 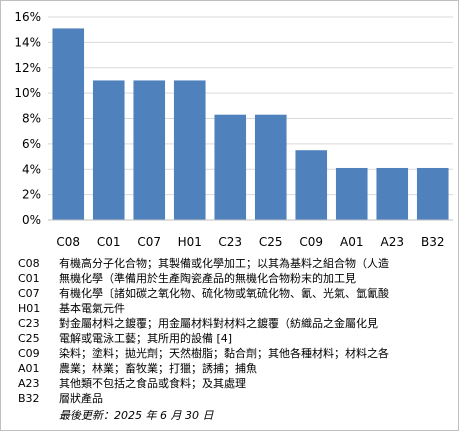 What do you see at coordinates (207, 278) in the screenshot?
I see `legend-description: 無機化學（準備用於生產陶瓷產品的無機化合物粉末的加工見` at bounding box center [207, 278].